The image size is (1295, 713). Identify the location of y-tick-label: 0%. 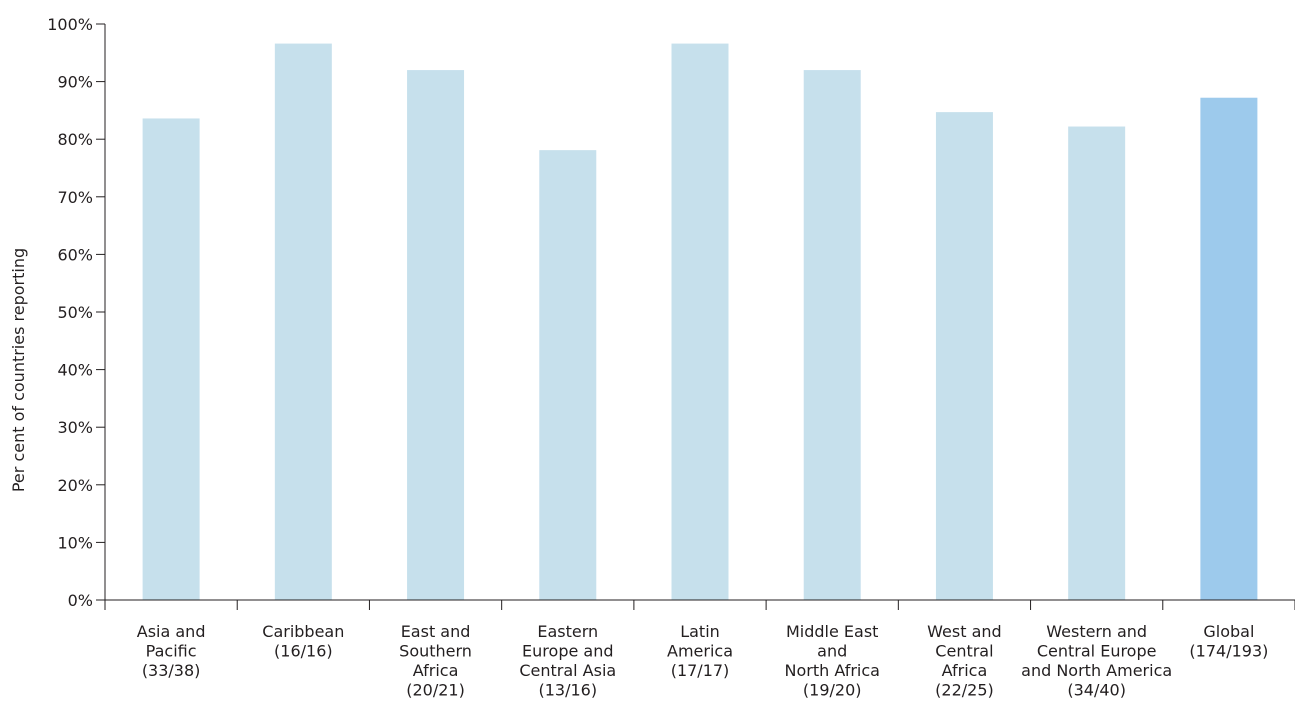
(80, 600).